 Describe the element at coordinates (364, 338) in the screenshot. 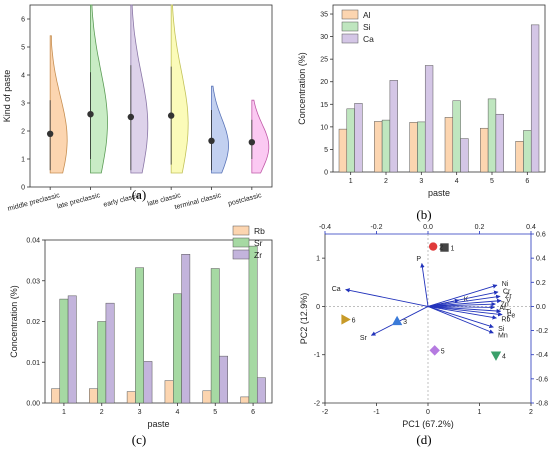

I see `loading-label: Sr` at that location.